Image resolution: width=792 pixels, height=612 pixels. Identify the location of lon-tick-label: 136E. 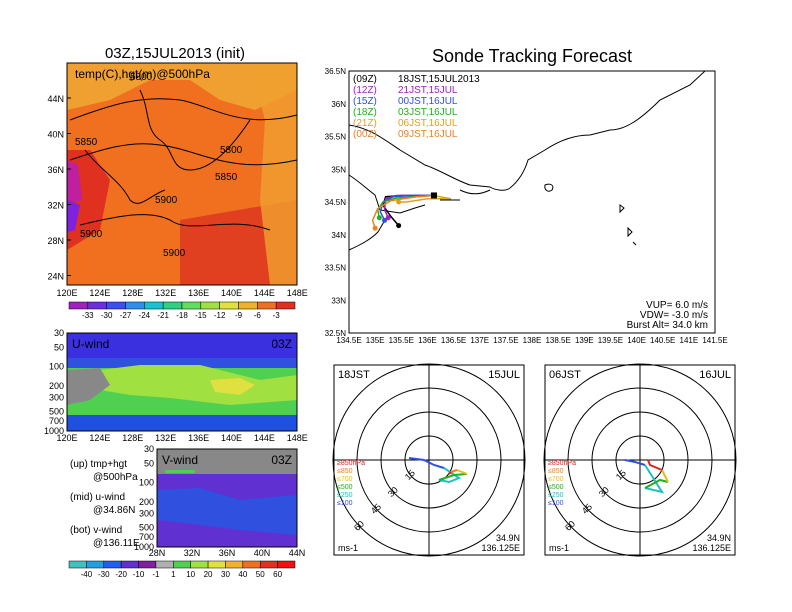
(198, 293).